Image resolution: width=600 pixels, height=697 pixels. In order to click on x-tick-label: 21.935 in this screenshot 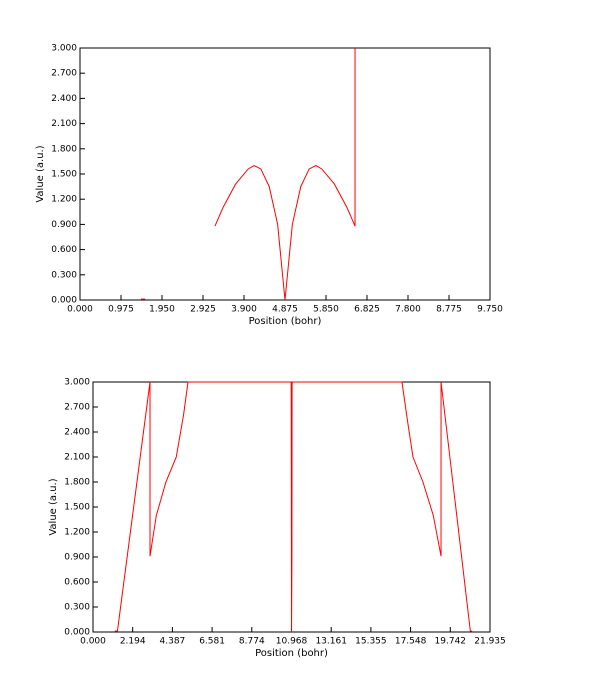, I will do `click(490, 642)`.